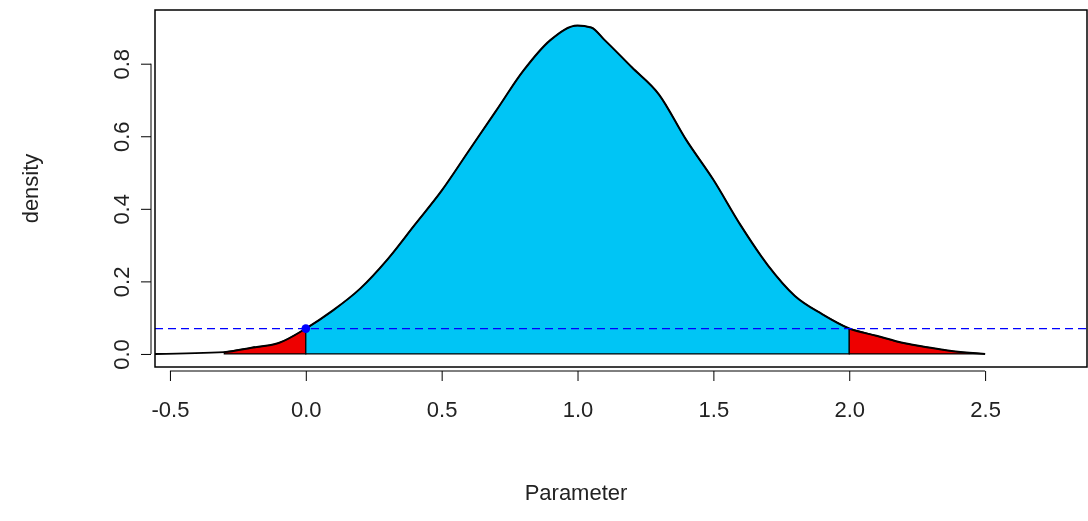  What do you see at coordinates (714, 409) in the screenshot?
I see `x-tick-label: 1.5` at bounding box center [714, 409].